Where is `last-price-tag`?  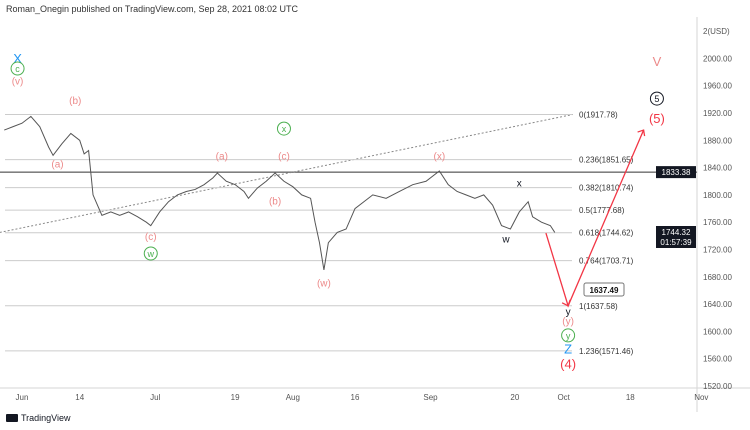 last-price-tag is located at coordinates (676, 237).